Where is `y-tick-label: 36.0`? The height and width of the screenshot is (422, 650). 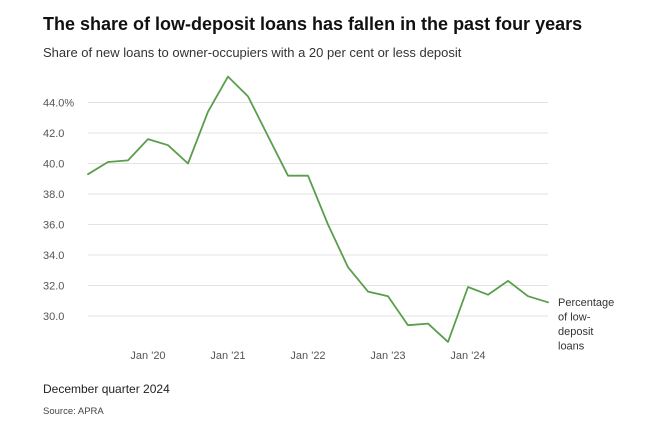
y-tick-label: 36.0 is located at coordinates (53, 226).